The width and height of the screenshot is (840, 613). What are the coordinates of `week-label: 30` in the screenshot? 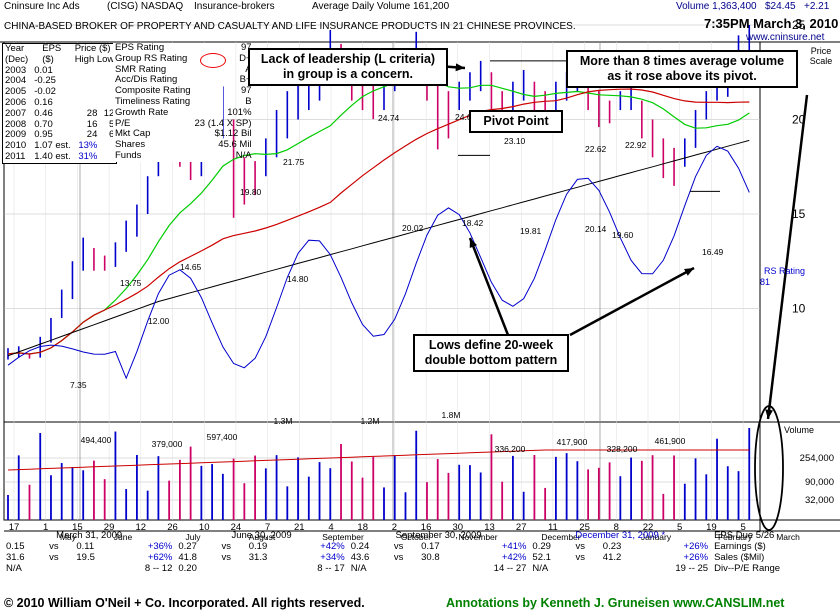 It's located at (458, 527).